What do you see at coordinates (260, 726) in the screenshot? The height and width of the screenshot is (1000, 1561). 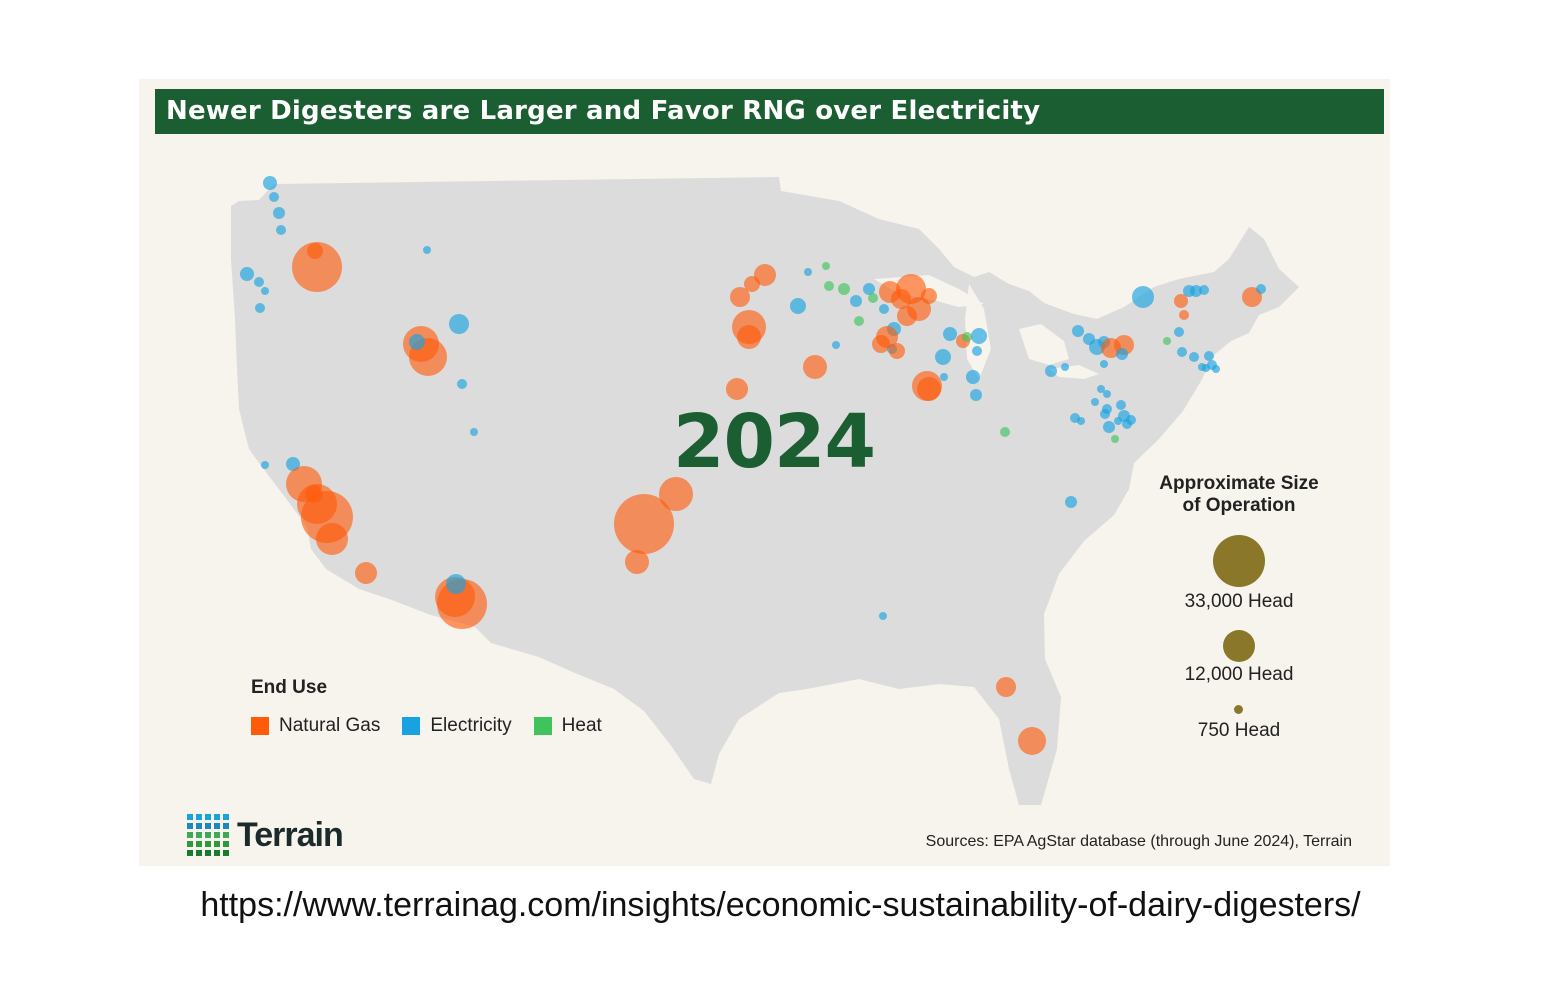 I see `legend-swatch-natural-gas` at bounding box center [260, 726].